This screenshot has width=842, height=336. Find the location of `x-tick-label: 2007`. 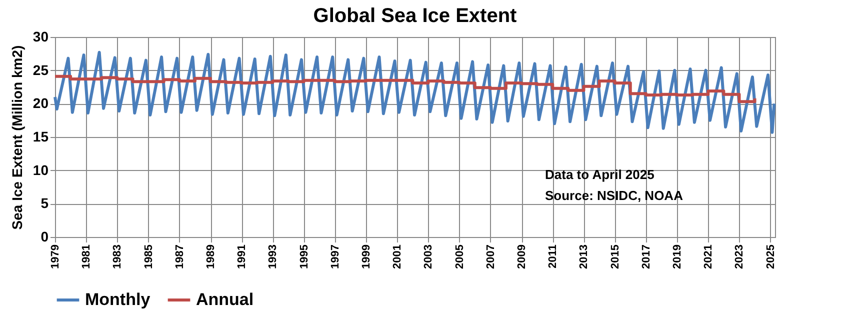

x-tick-label: 2007 is located at coordinates (490, 256).